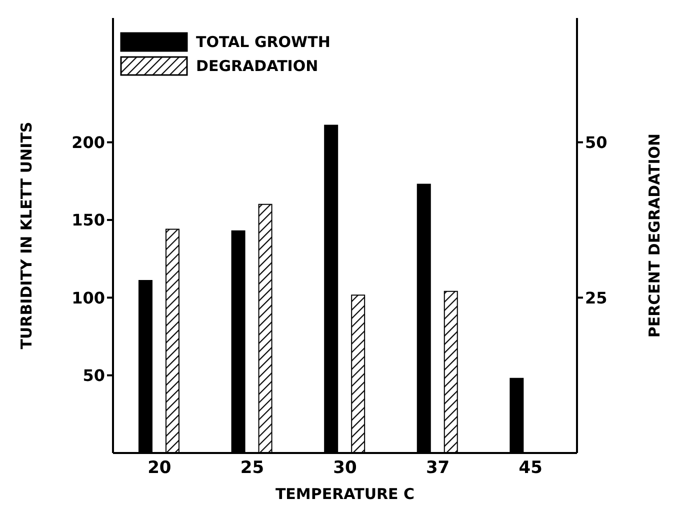 The height and width of the screenshot is (525, 680). I want to click on x-tick-label: 45, so click(530, 468).